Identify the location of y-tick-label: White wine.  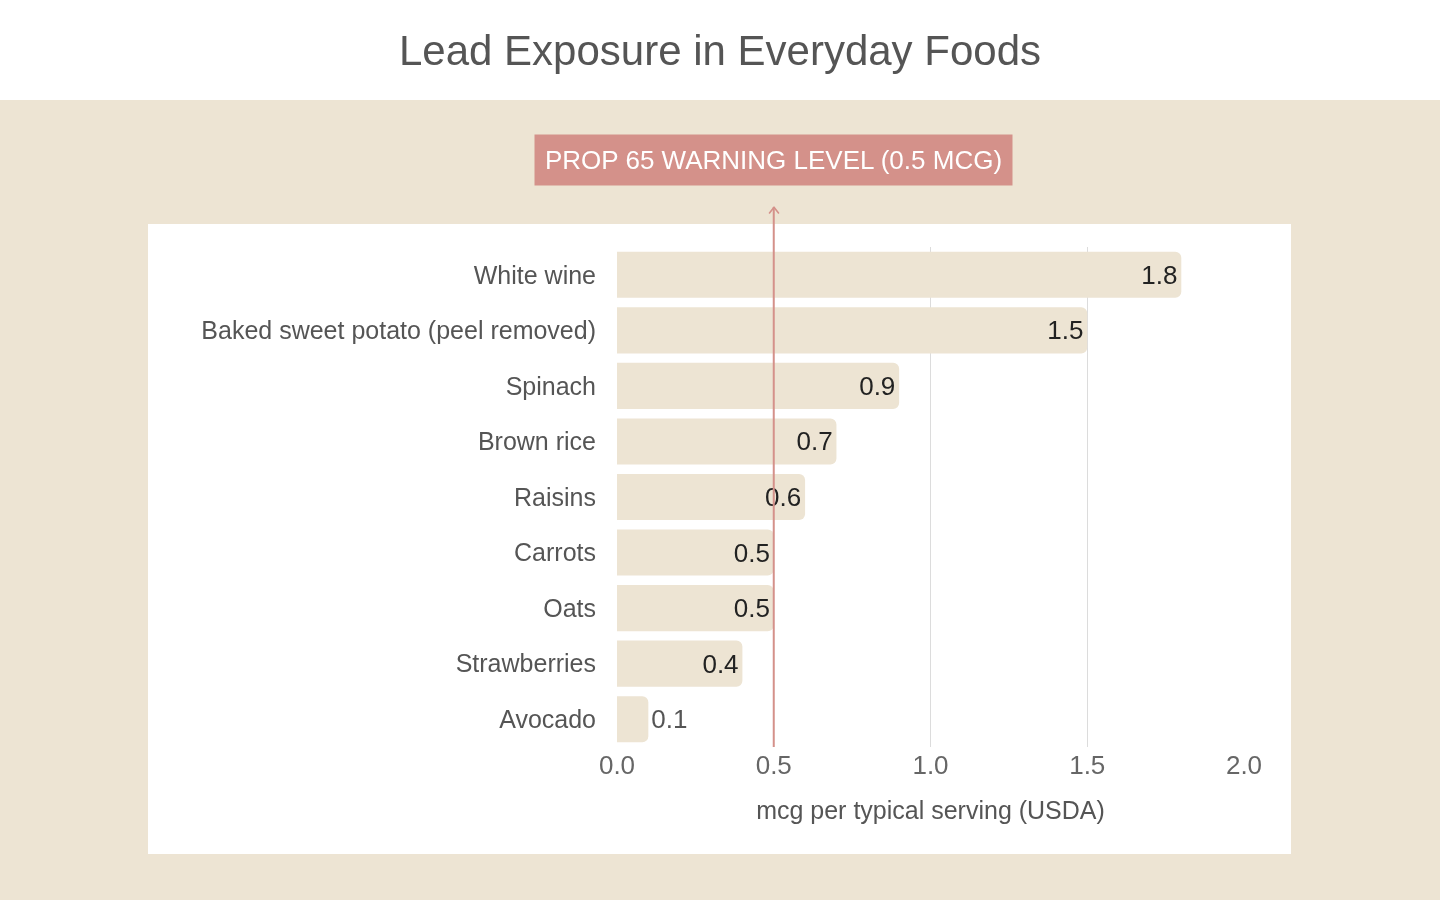
(534, 274).